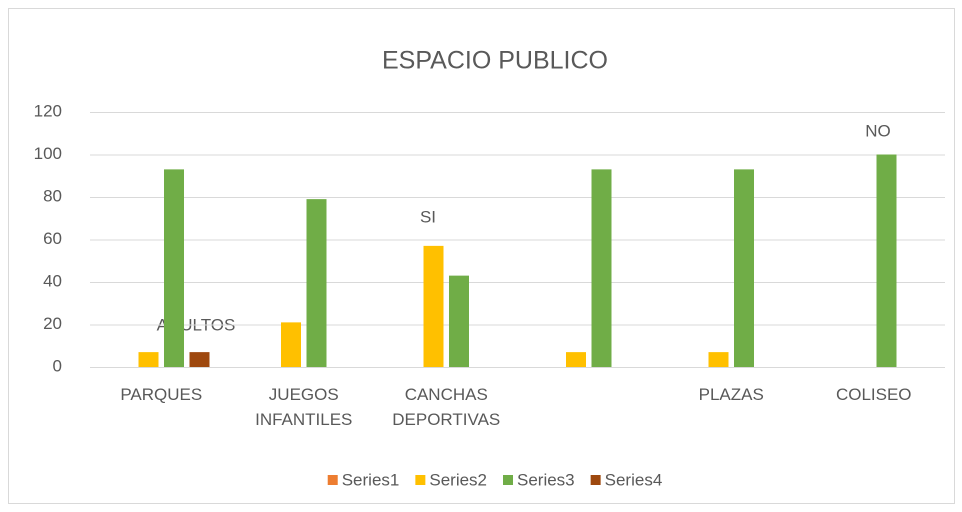 The height and width of the screenshot is (512, 962). What do you see at coordinates (495, 61) in the screenshot?
I see `chart-title: ESPACIO PUBLICO` at bounding box center [495, 61].